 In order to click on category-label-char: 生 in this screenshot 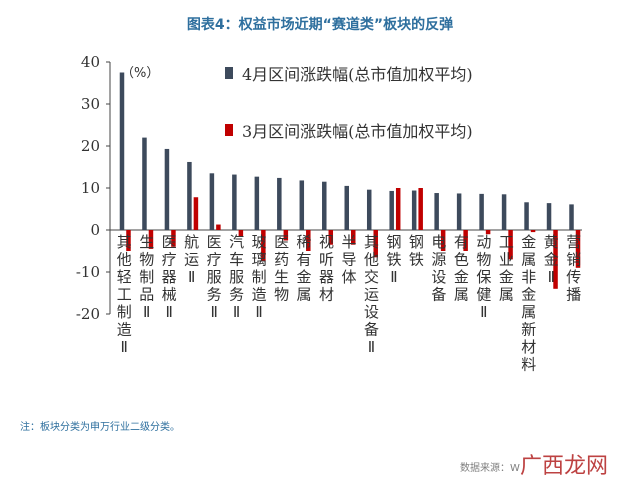, I will do `click(146, 242)`.